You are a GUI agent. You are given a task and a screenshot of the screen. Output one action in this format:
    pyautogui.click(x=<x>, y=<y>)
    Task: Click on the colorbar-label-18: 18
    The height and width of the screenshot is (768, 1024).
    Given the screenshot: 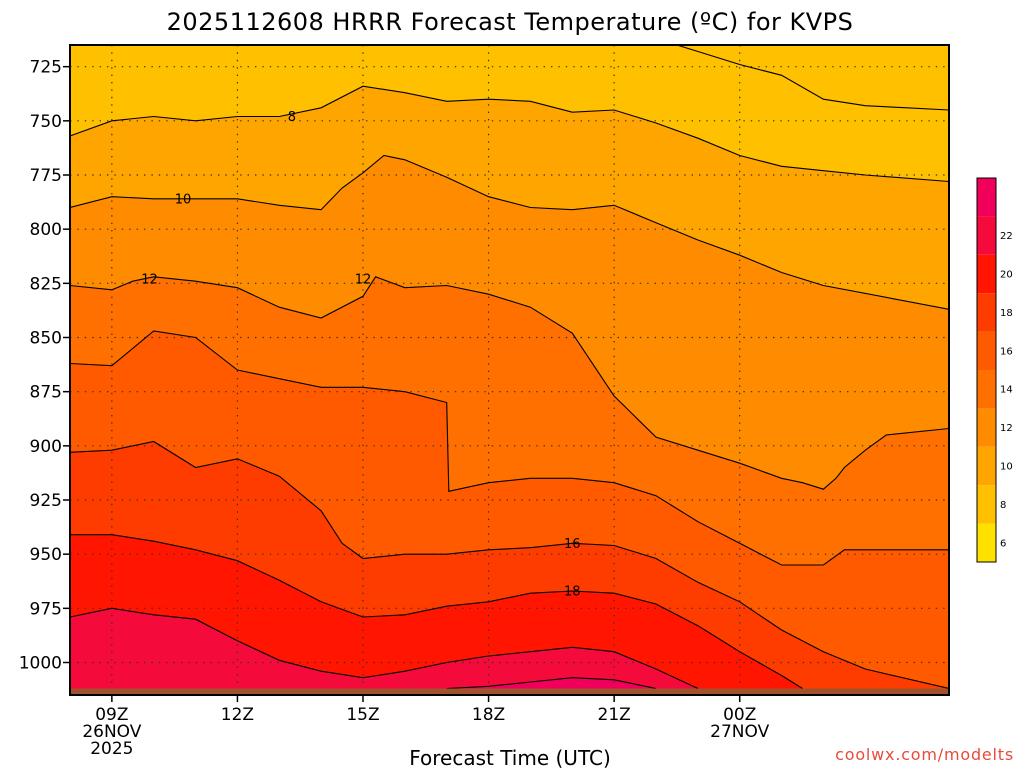 What is the action you would take?
    pyautogui.click(x=1006, y=313)
    